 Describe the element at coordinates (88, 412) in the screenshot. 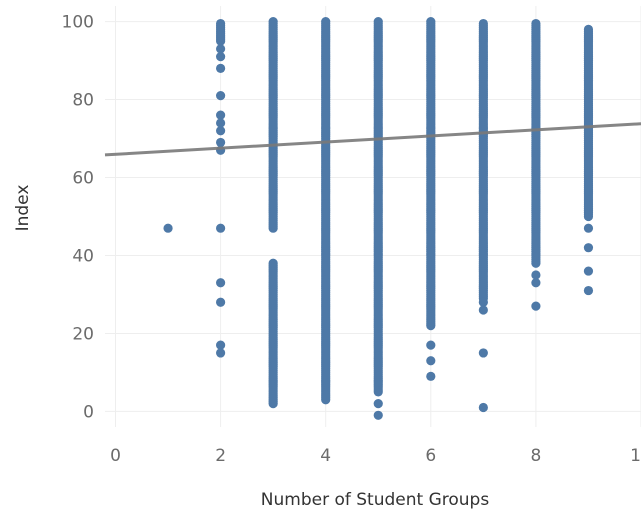

I see `y-tick-label: 0` at that location.